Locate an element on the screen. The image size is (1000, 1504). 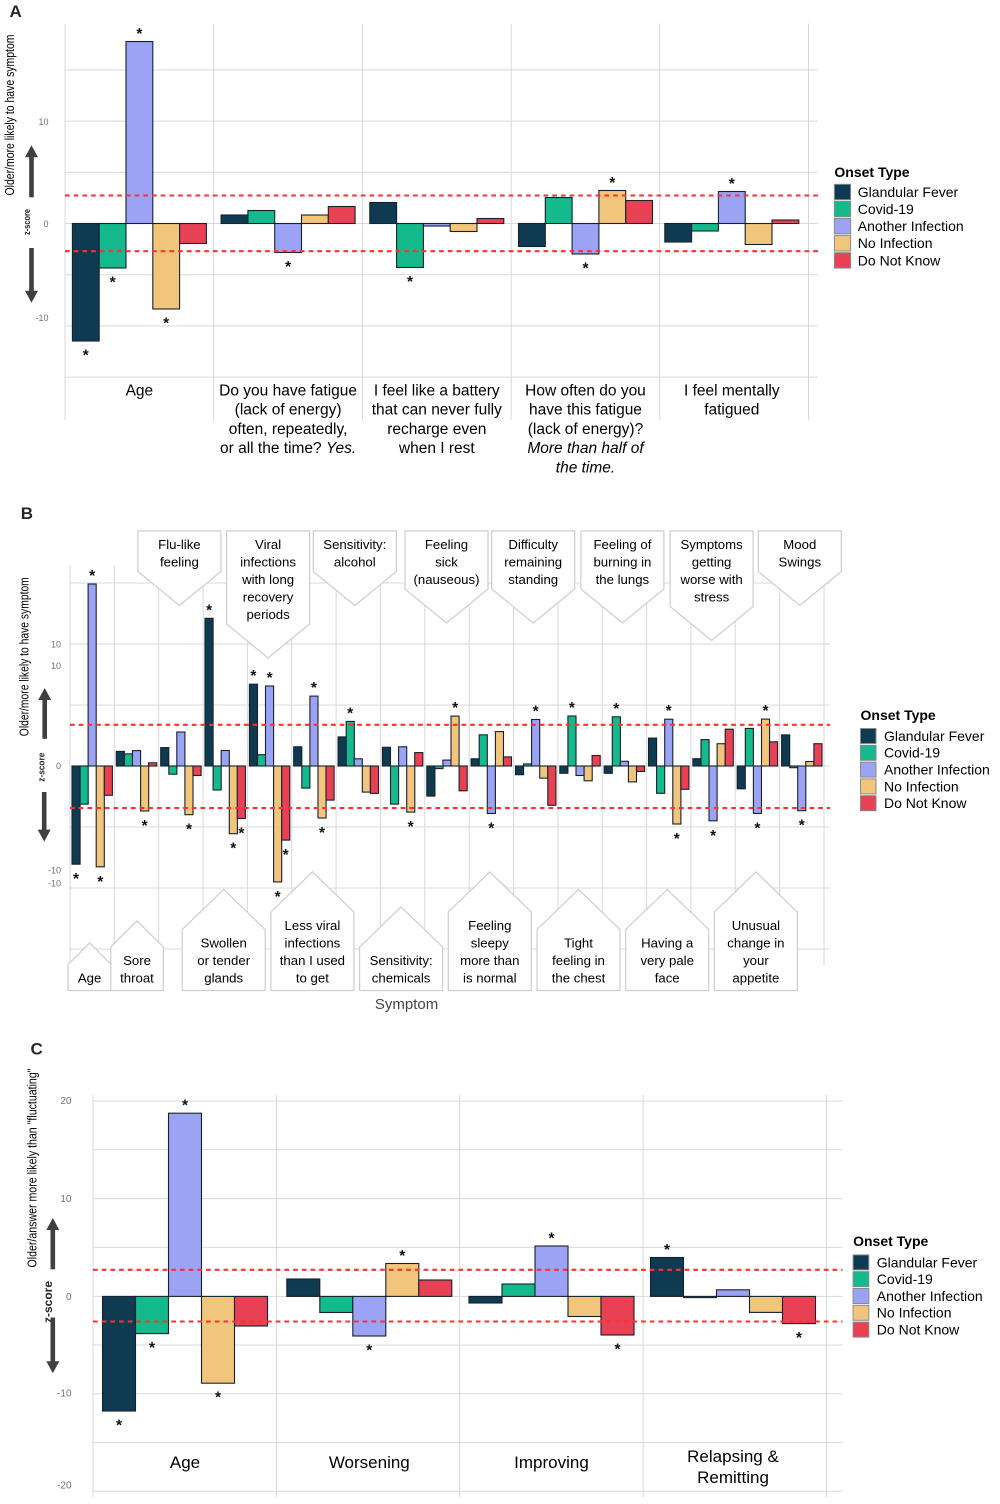
svg-text: Having a is located at coordinates (667, 943).